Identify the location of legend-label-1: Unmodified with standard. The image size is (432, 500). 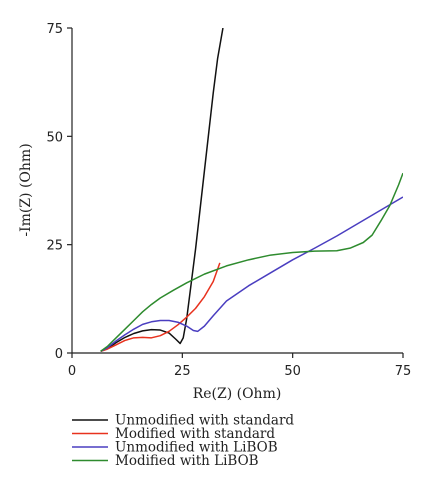
(204, 421).